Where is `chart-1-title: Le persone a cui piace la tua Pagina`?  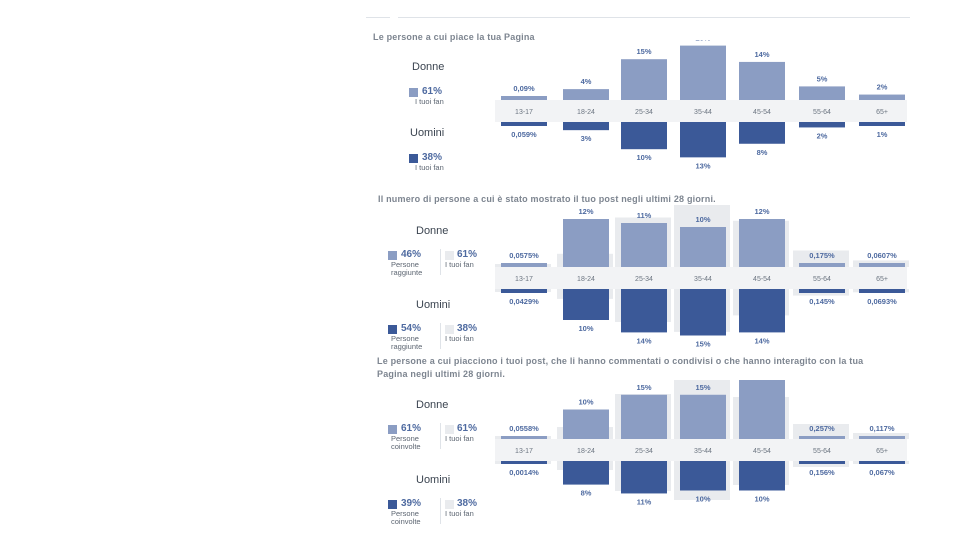 chart-1-title: Le persone a cui piace la tua Pagina is located at coordinates (454, 37).